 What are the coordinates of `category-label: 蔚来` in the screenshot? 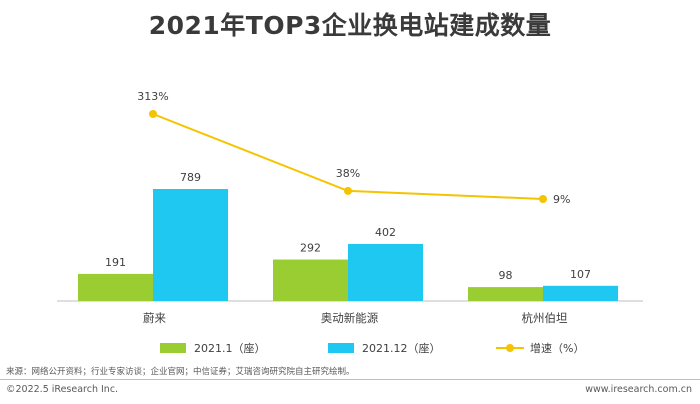 It's located at (154, 318).